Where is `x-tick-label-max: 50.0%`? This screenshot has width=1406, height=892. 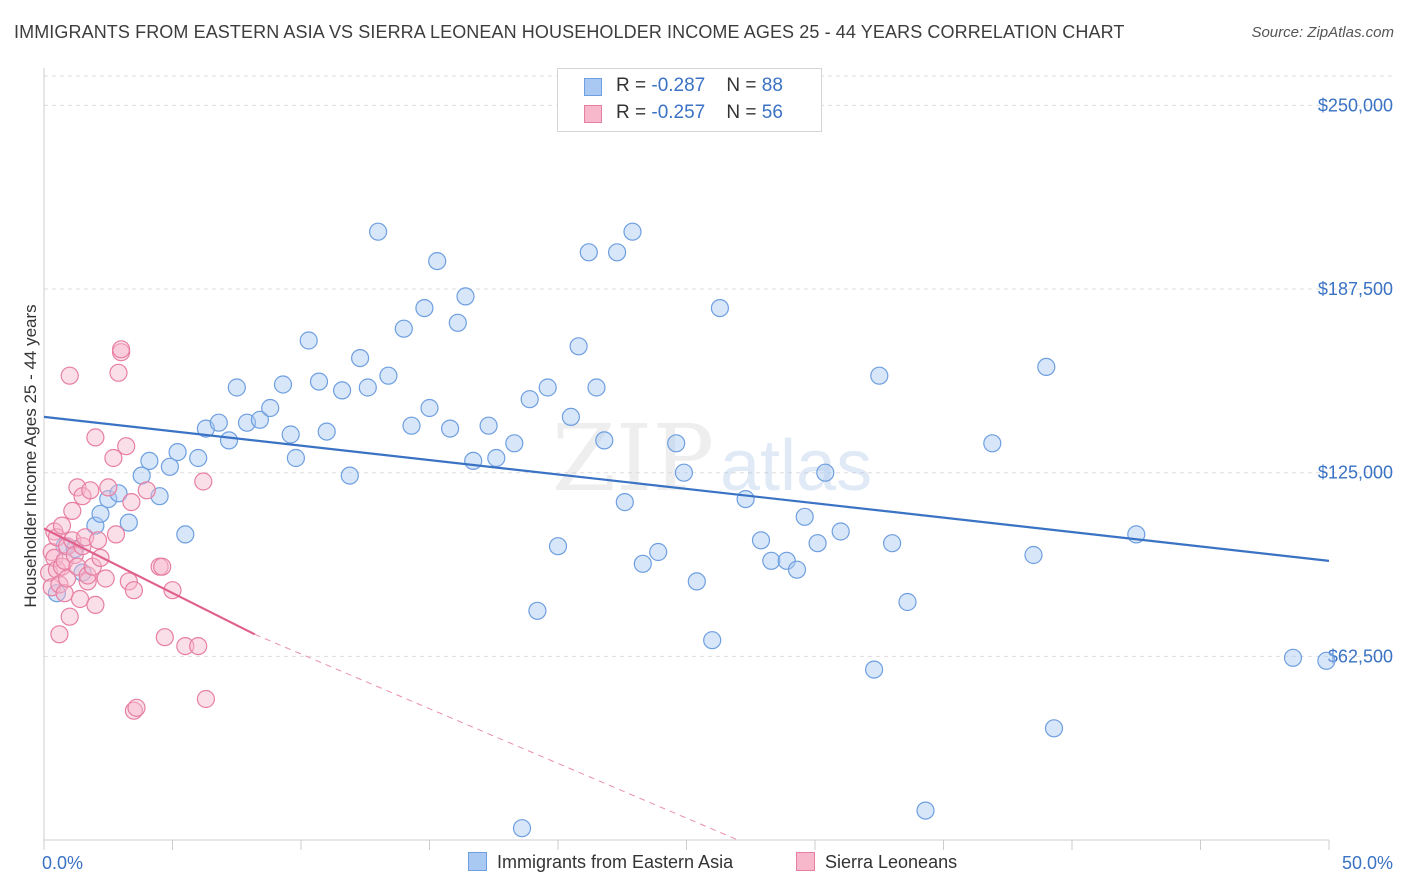 x-tick-label-max: 50.0% is located at coordinates (1367, 863).